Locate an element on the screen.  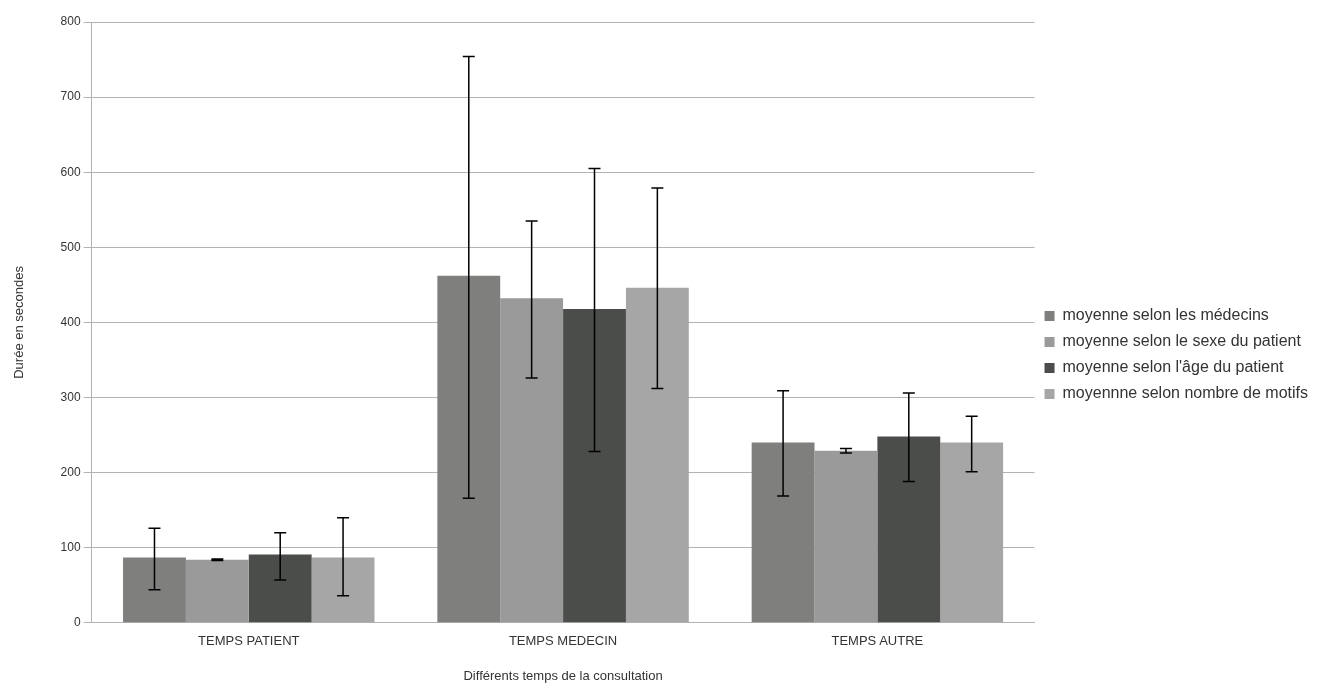
x-tick-label: TEMPS MEDECIN is located at coordinates (563, 641).